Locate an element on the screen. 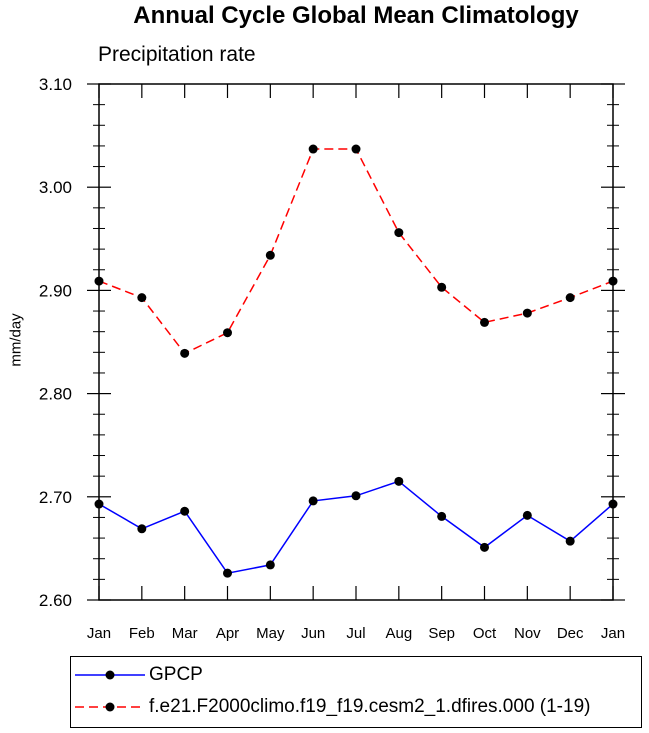 This screenshot has height=733, width=649. x-tick-label: Feb is located at coordinates (142, 633).